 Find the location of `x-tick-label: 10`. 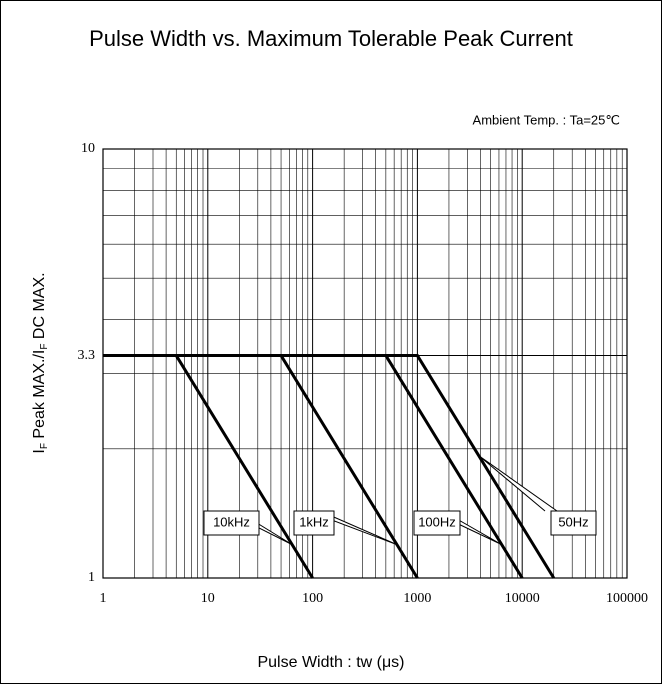

x-tick-label: 10 is located at coordinates (208, 598).